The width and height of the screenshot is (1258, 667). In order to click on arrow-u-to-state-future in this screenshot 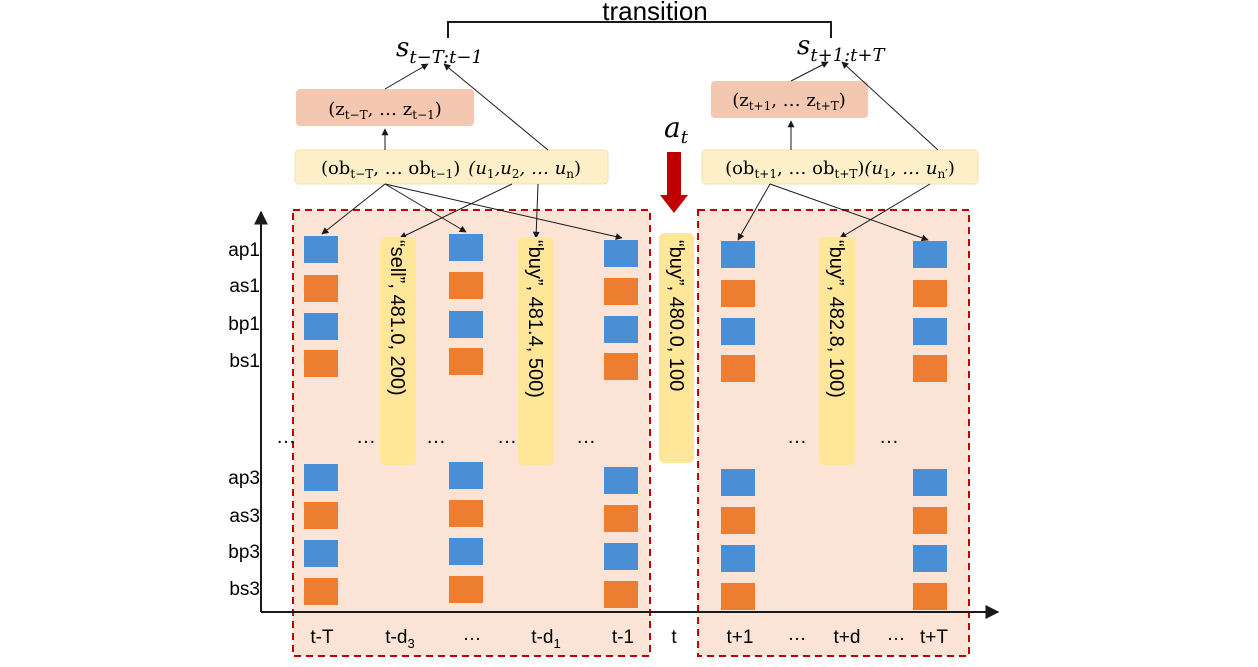, I will do `click(890, 106)`.